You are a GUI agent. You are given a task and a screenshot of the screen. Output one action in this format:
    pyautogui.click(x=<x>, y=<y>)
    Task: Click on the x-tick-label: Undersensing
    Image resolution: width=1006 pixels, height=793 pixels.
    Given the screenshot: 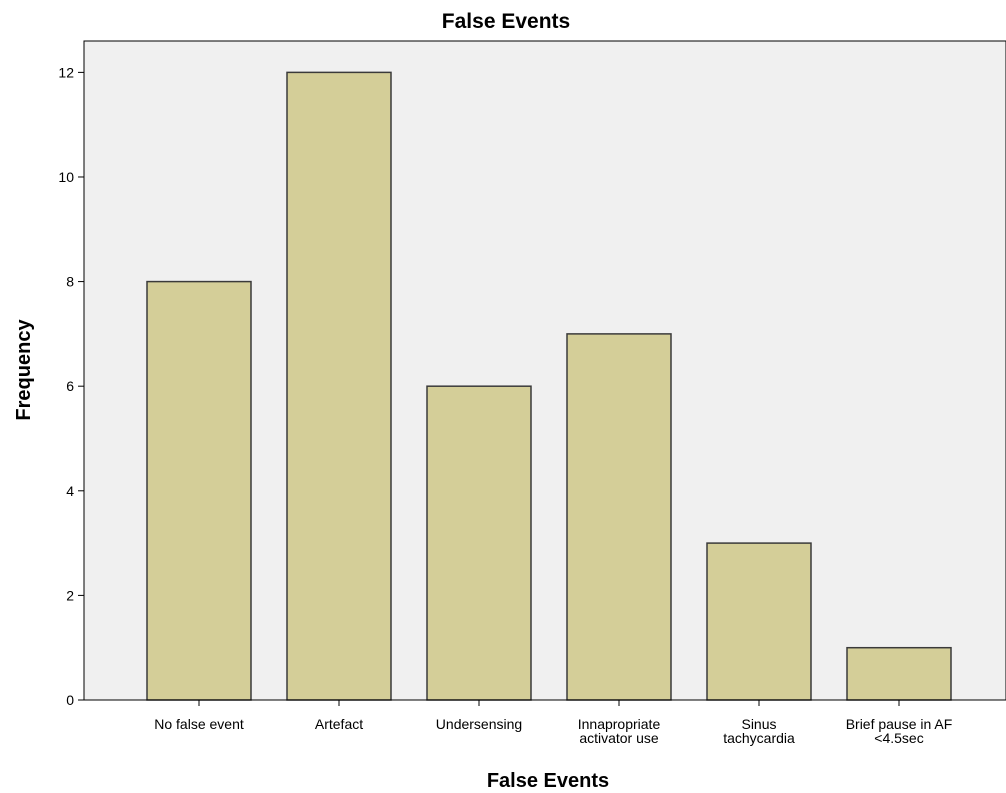 What is the action you would take?
    pyautogui.click(x=479, y=724)
    